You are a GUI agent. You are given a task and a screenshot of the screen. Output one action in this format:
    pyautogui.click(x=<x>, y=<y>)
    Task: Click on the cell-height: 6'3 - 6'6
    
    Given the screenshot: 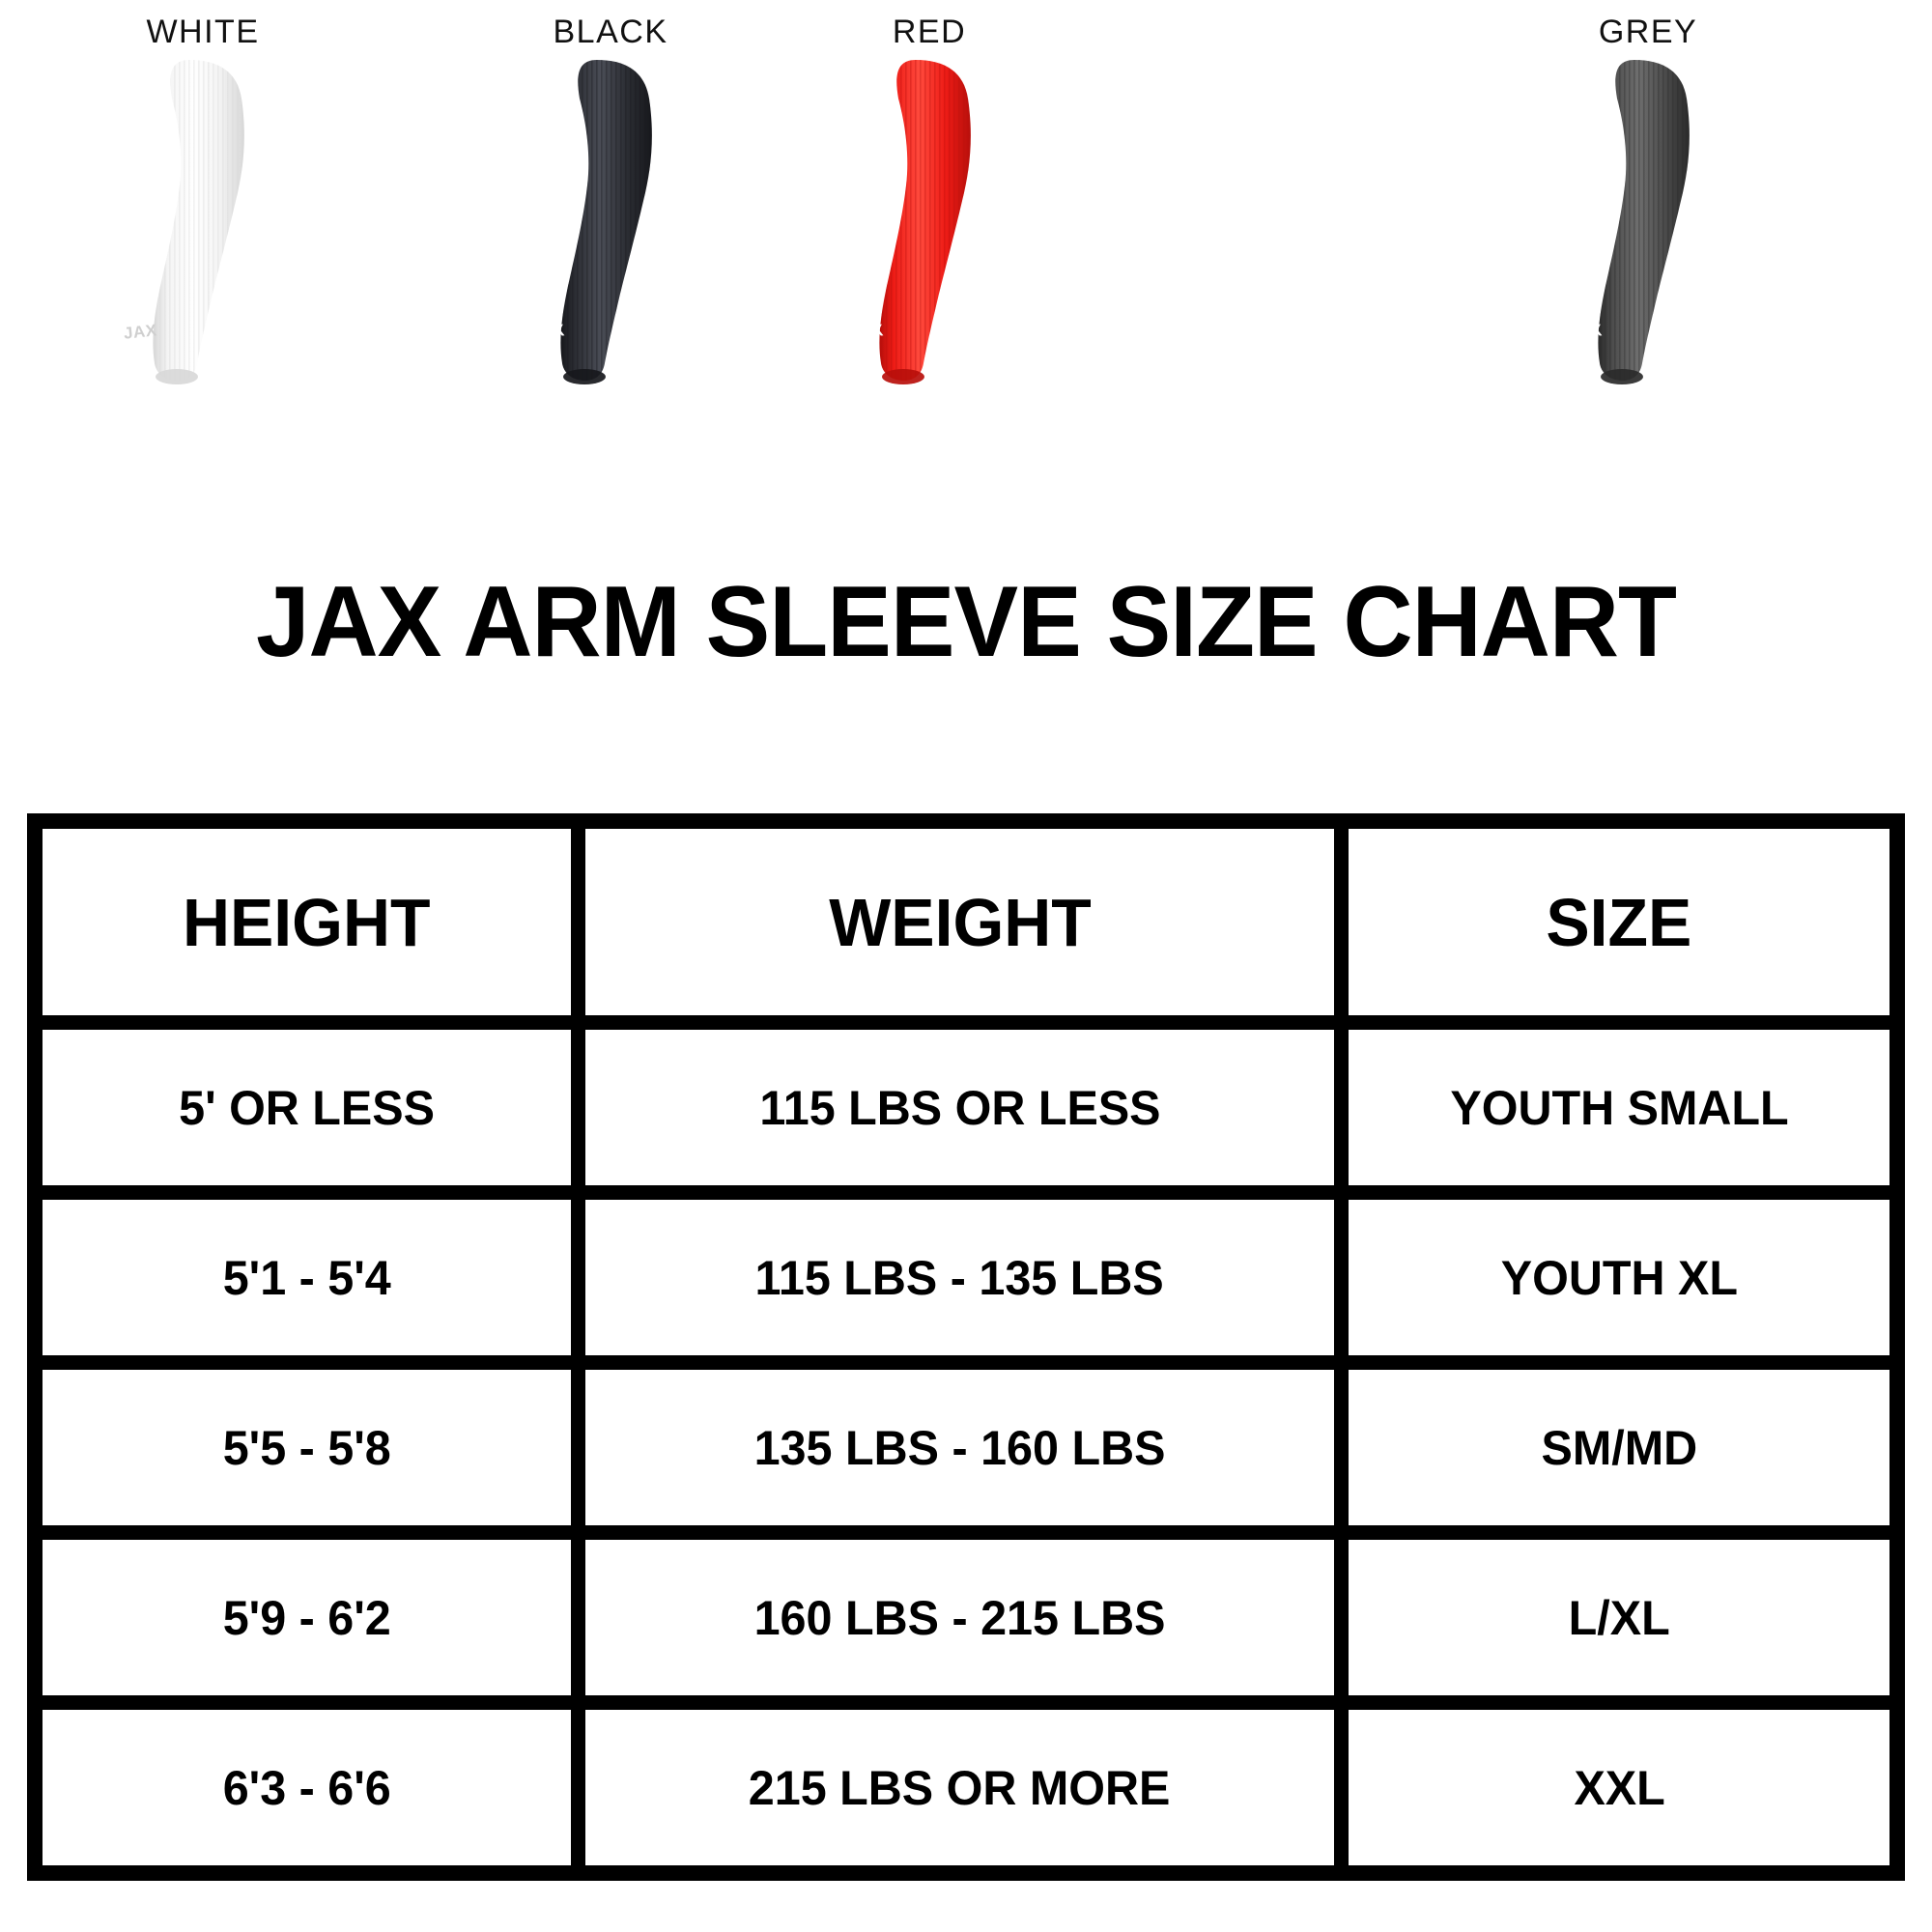 What is the action you would take?
    pyautogui.click(x=307, y=1787)
    